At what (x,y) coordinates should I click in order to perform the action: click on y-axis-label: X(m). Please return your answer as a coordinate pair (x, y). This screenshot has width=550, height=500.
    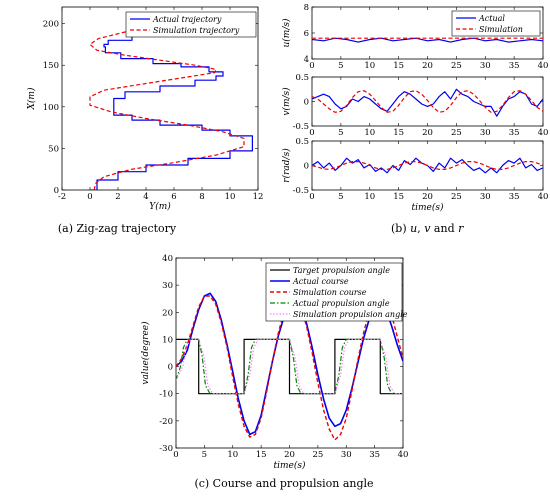
    Looking at the image, I should click on (31, 98).